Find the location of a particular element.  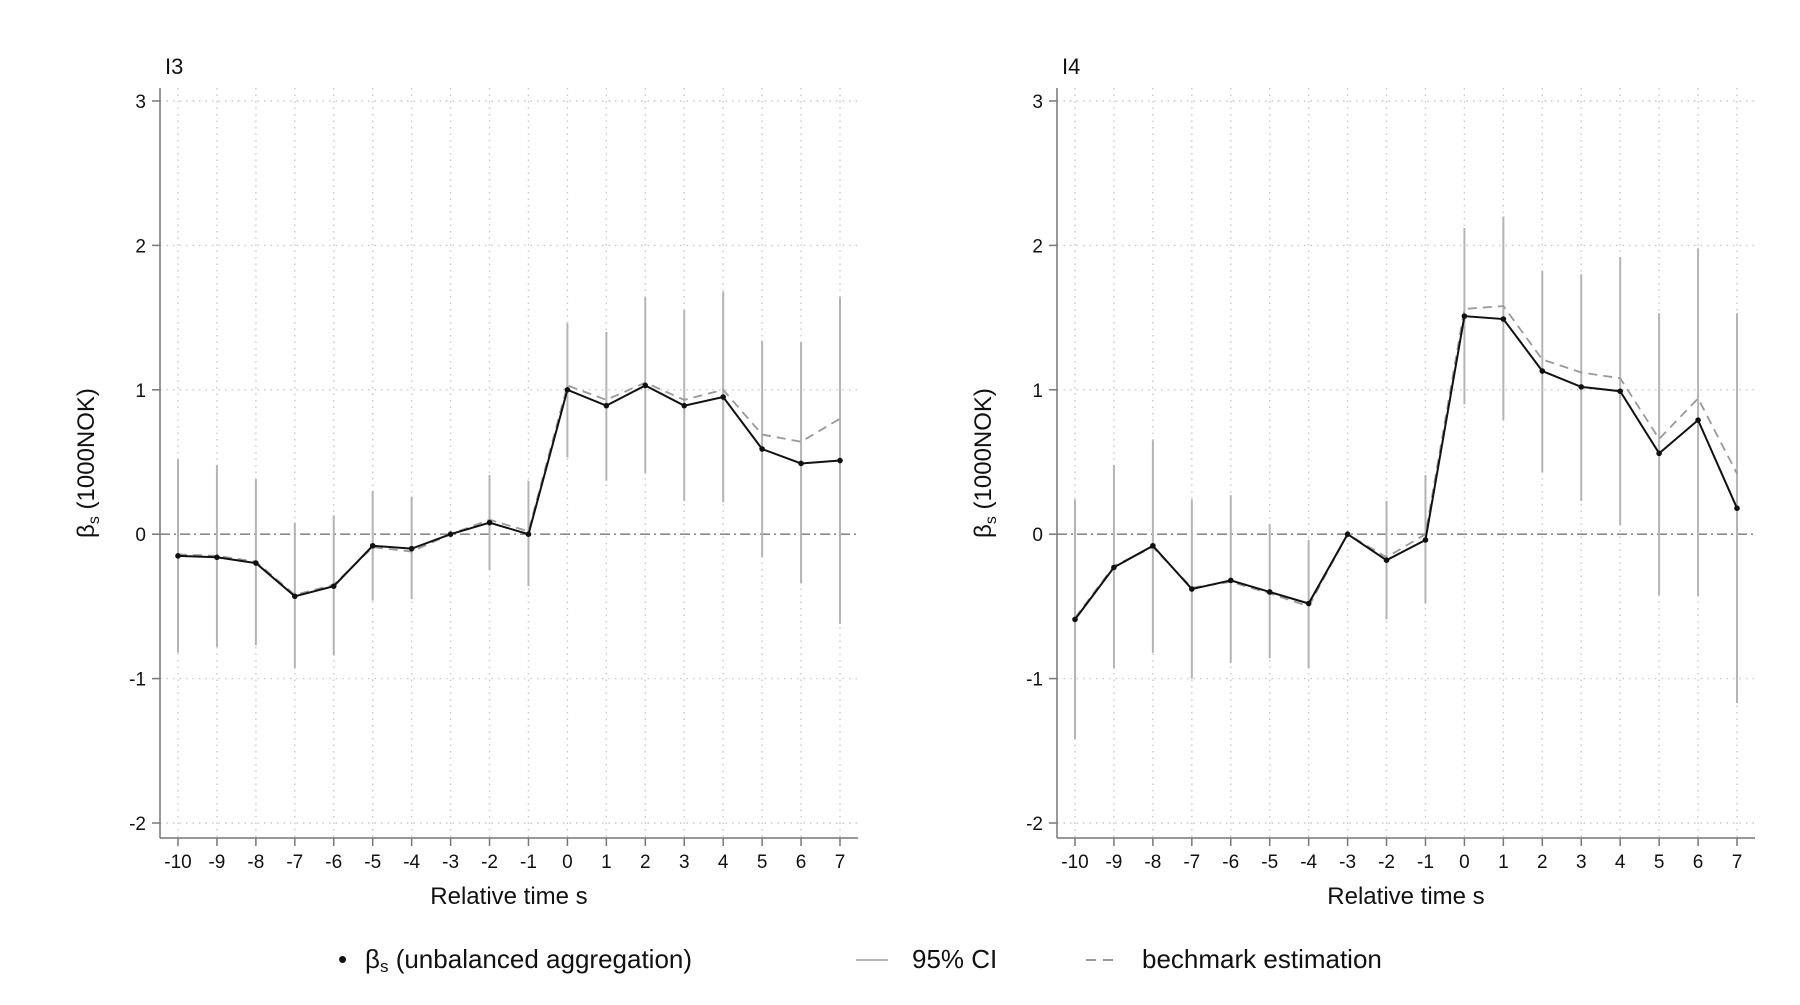

legend-label-ci: 95% CI is located at coordinates (954, 959).